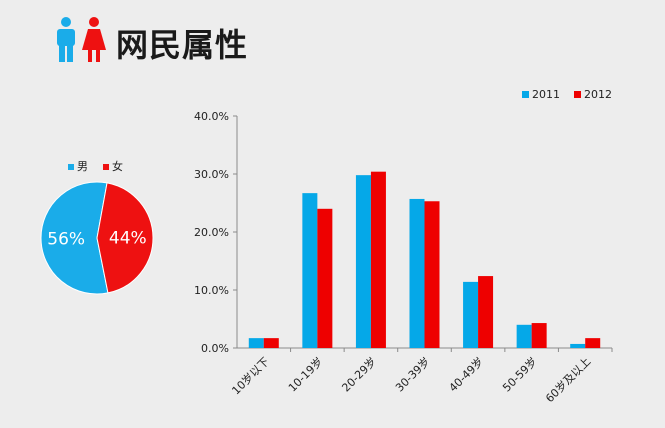  What do you see at coordinates (519, 374) in the screenshot?
I see `x-tick-label: 50-59岁` at bounding box center [519, 374].